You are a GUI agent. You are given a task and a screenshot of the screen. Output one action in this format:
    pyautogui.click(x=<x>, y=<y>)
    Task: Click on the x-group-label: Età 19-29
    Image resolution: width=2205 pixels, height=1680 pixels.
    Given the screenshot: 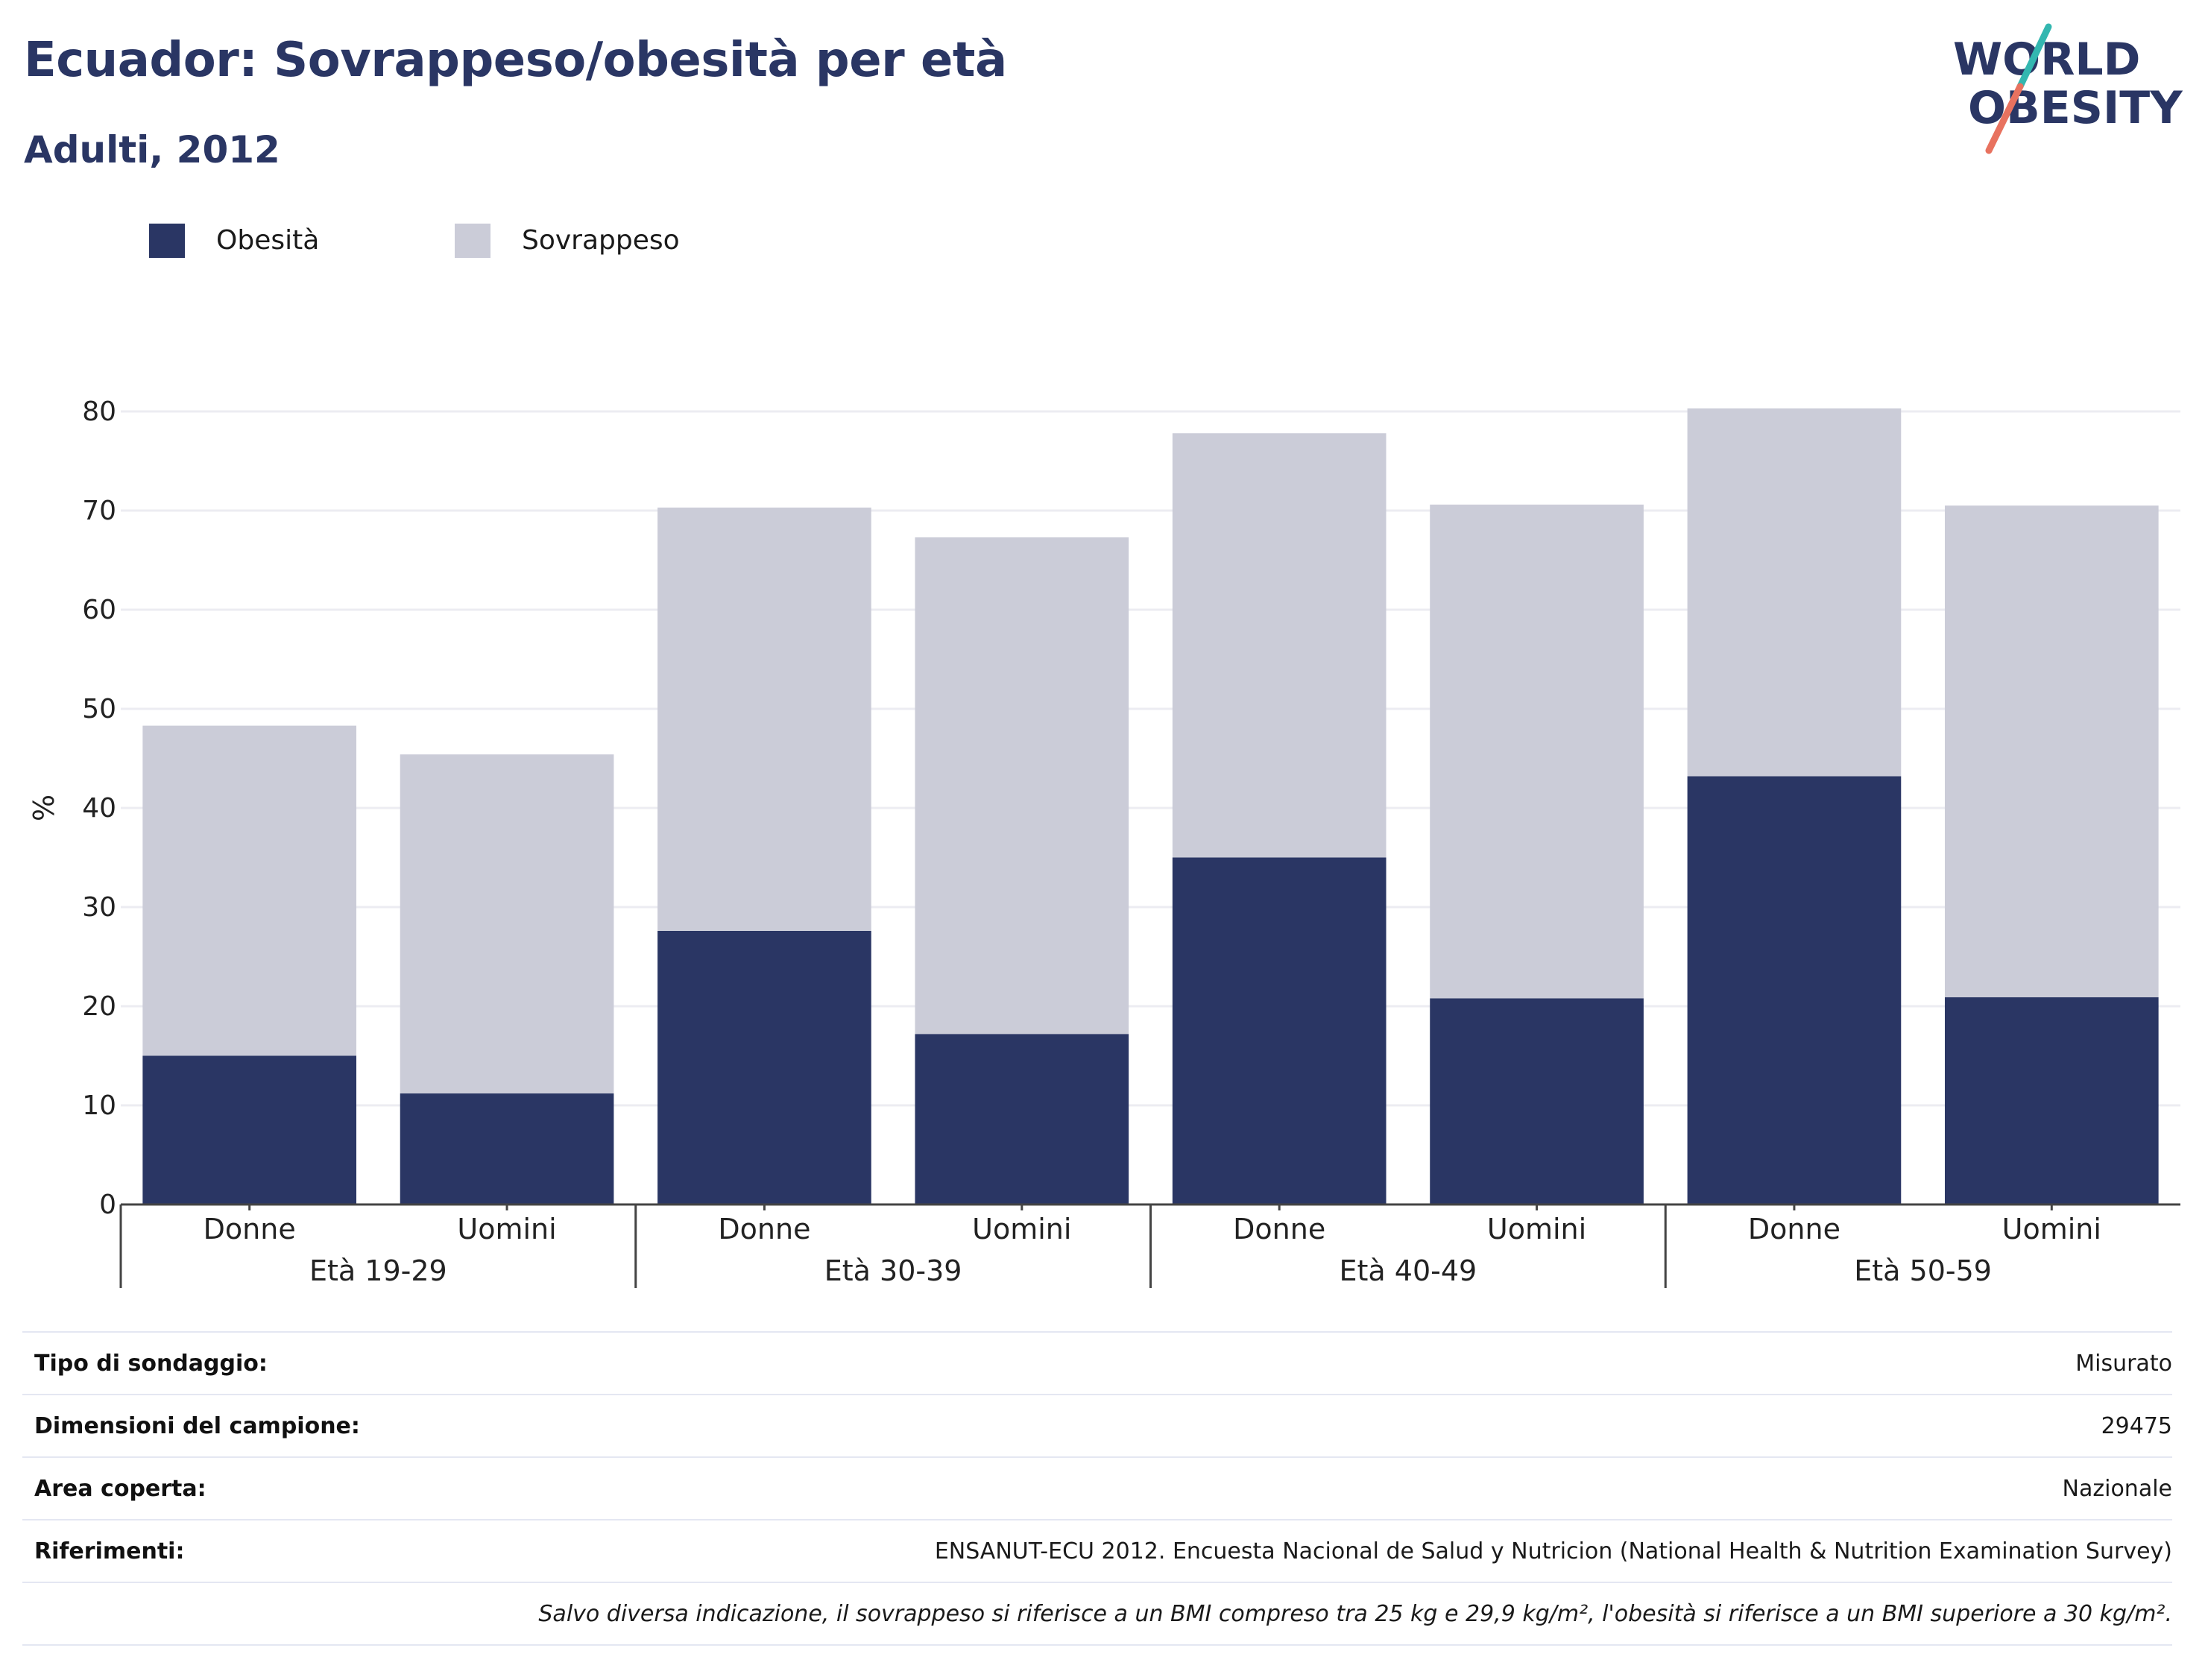 What is the action you would take?
    pyautogui.click(x=378, y=1270)
    